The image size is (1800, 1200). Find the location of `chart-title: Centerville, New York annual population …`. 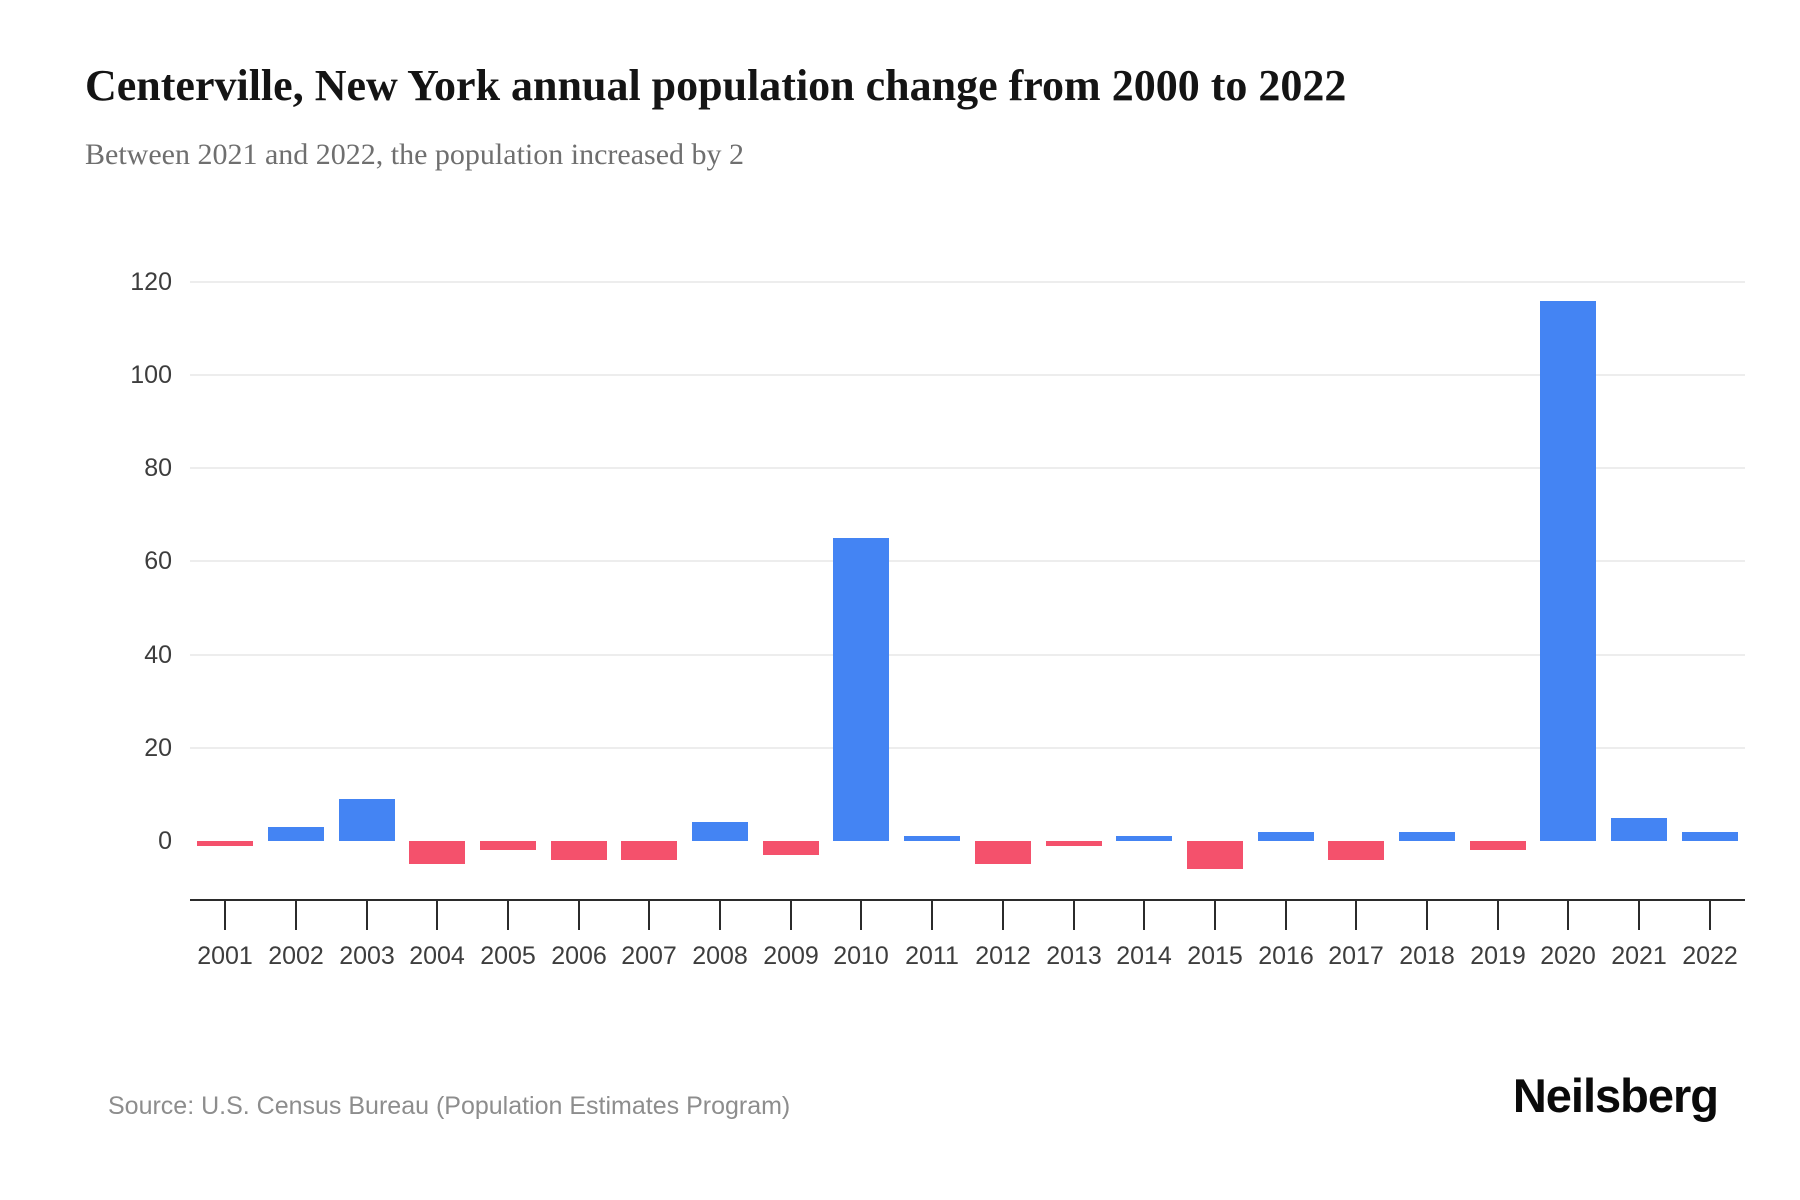

chart-title: Centerville, New York annual population … is located at coordinates (716, 85).